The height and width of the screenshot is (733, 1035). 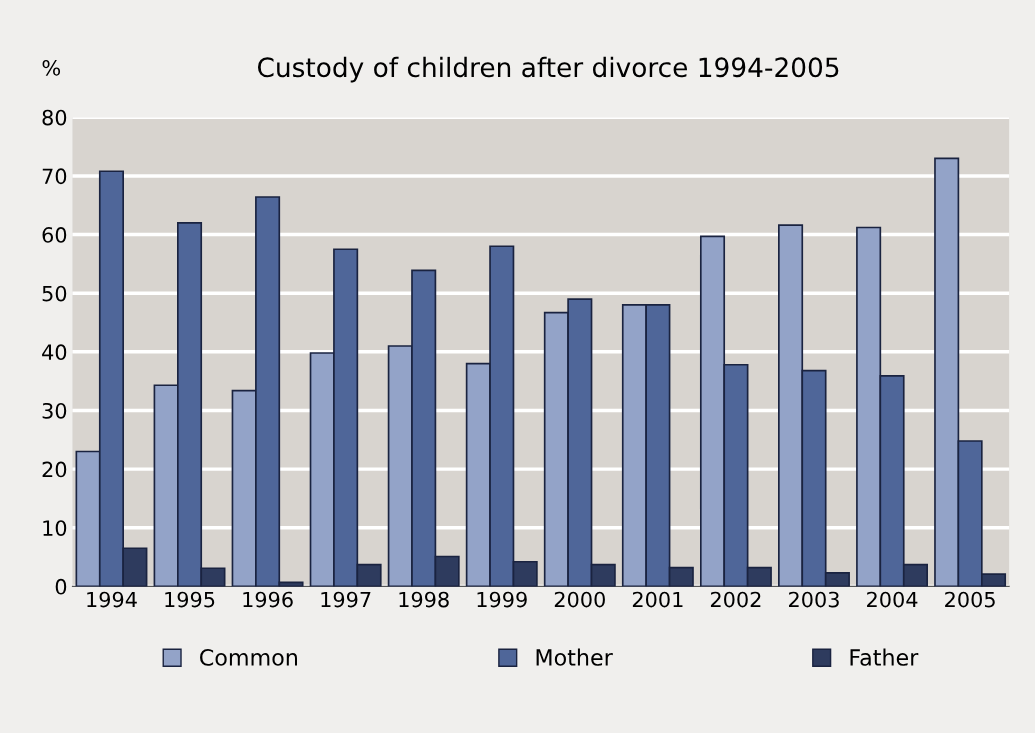 What do you see at coordinates (112, 599) in the screenshot?
I see `x-tick-label: 1994` at bounding box center [112, 599].